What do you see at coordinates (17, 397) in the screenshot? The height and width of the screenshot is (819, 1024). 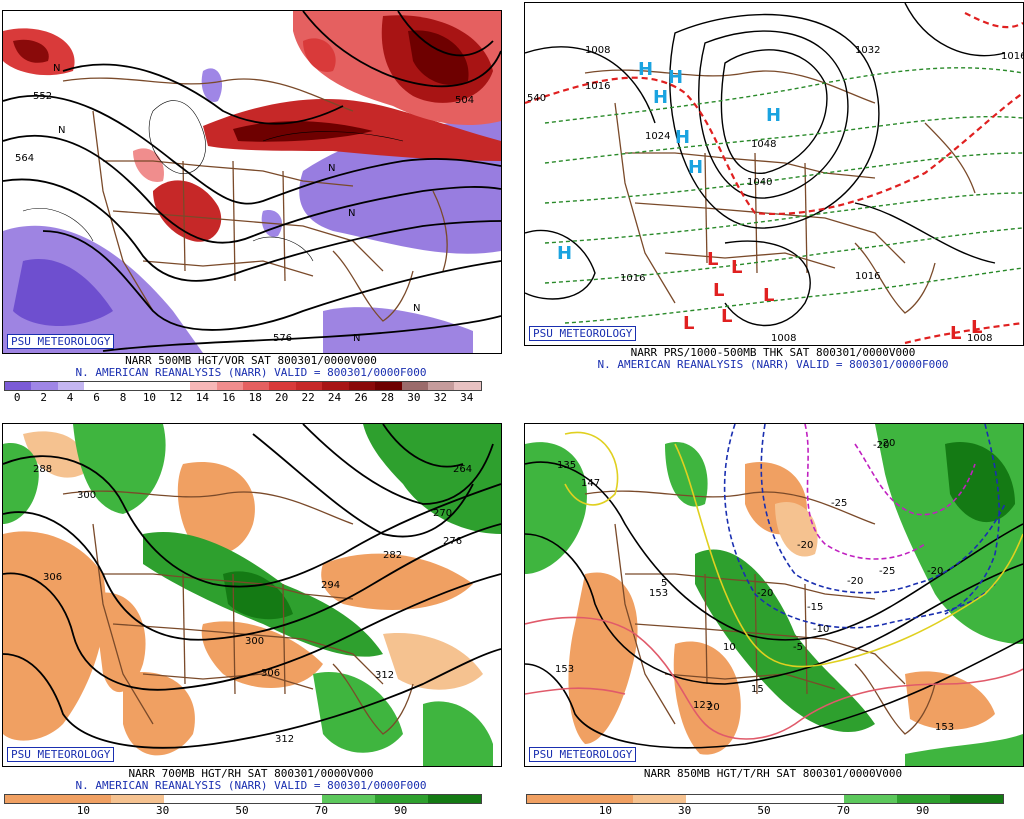 I see `color-scale-tick-label: 0` at bounding box center [17, 397].